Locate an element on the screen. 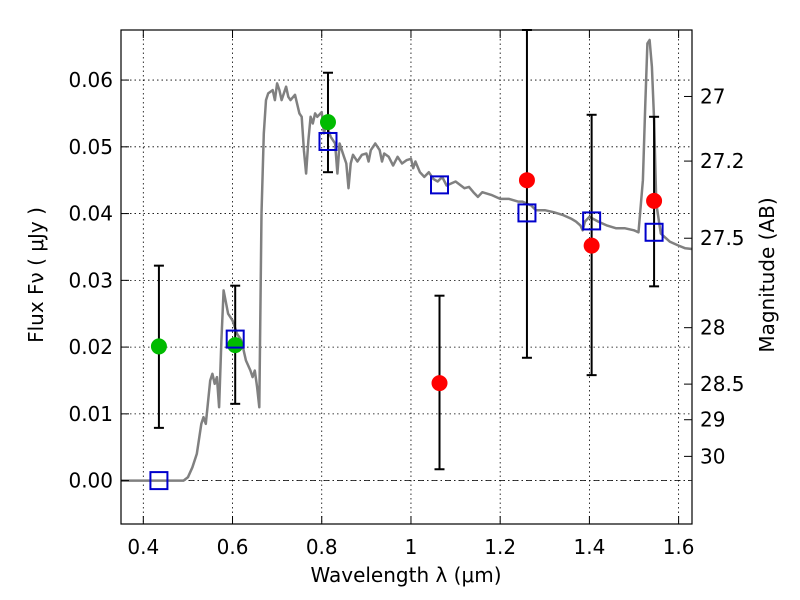 The height and width of the screenshot is (600, 800). x-tick-label: 1.4 is located at coordinates (589, 547).